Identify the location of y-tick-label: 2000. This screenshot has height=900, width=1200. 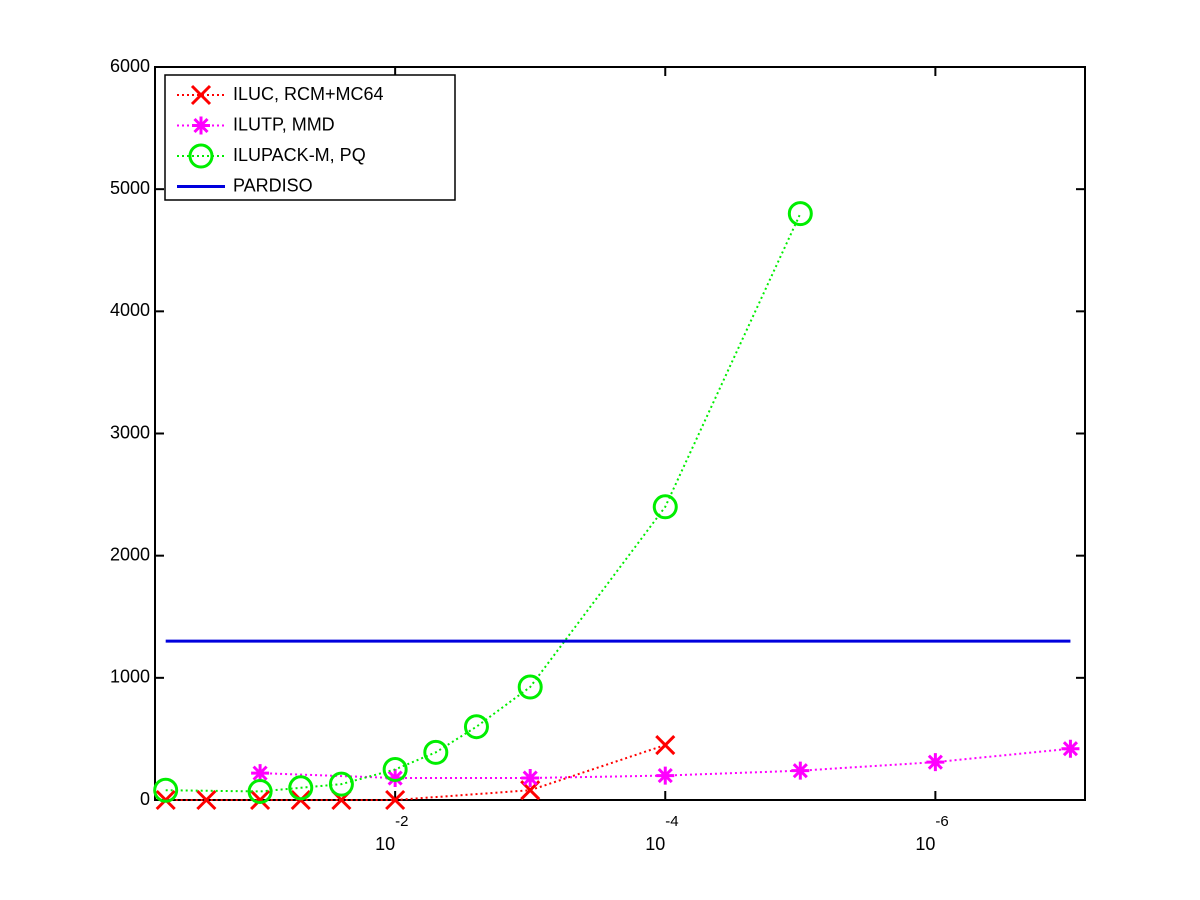
(130, 554).